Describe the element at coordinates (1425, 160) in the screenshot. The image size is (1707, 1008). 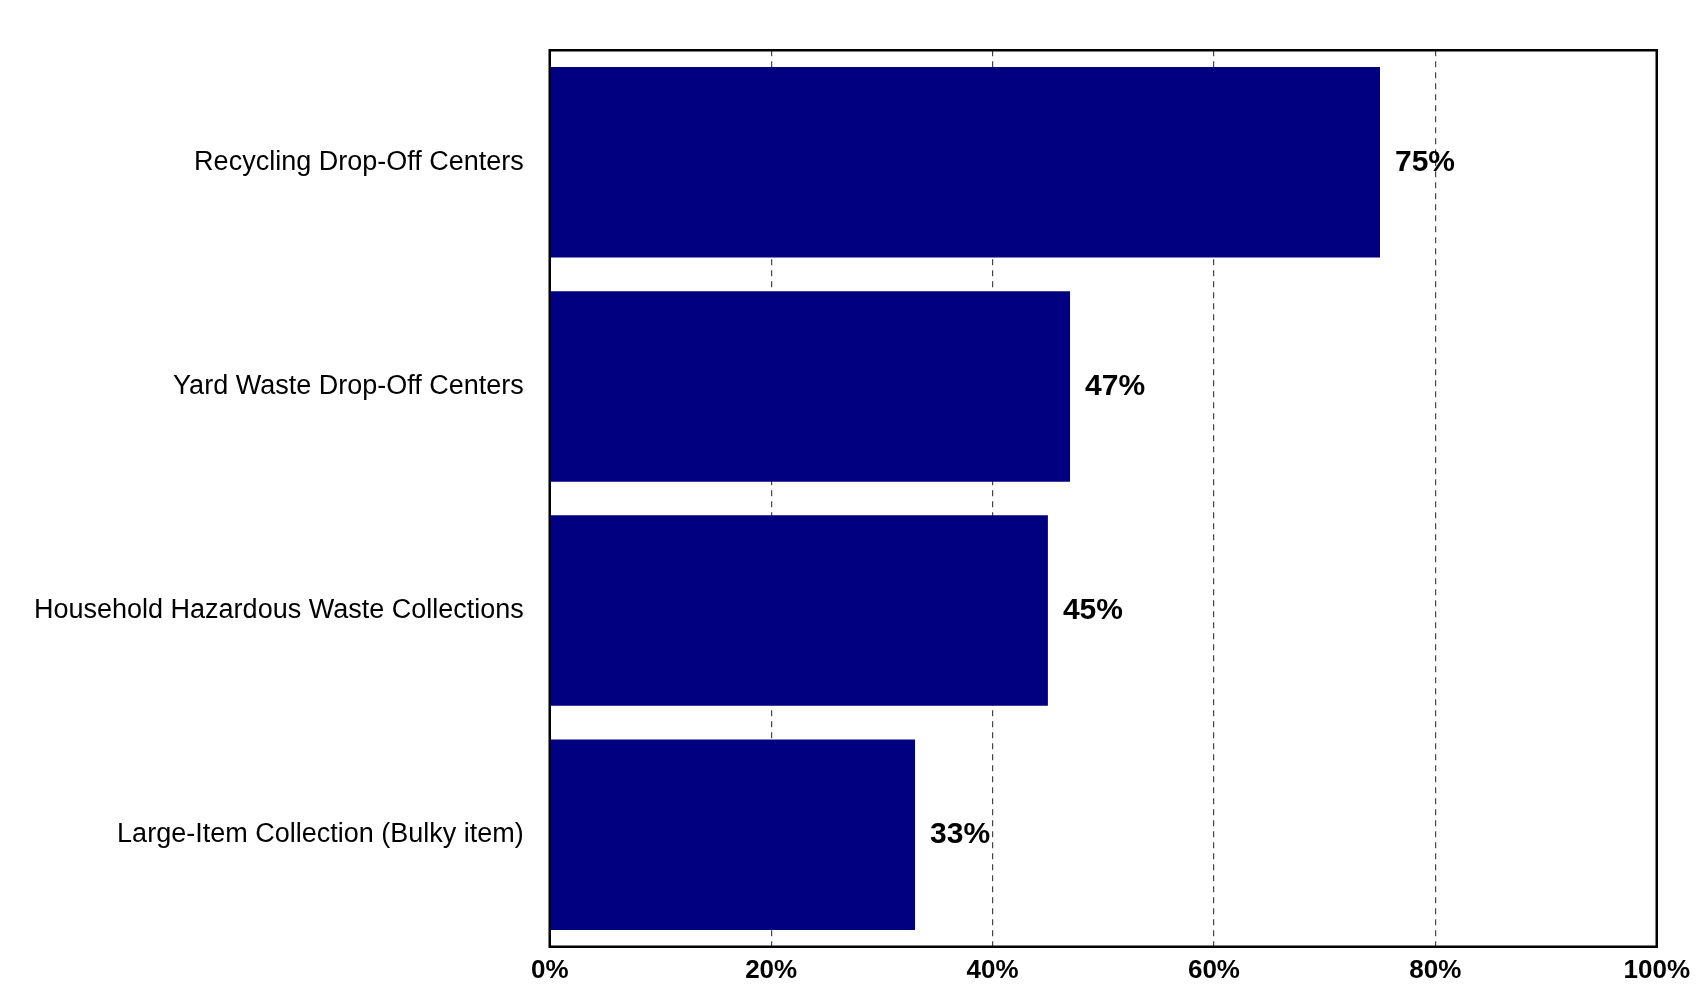
I see `data-label: 75%` at that location.